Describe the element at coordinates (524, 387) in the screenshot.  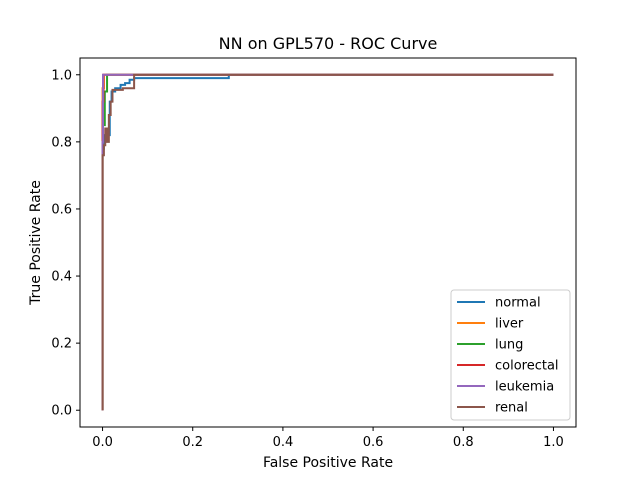
I see `legend-label: leukemia` at that location.